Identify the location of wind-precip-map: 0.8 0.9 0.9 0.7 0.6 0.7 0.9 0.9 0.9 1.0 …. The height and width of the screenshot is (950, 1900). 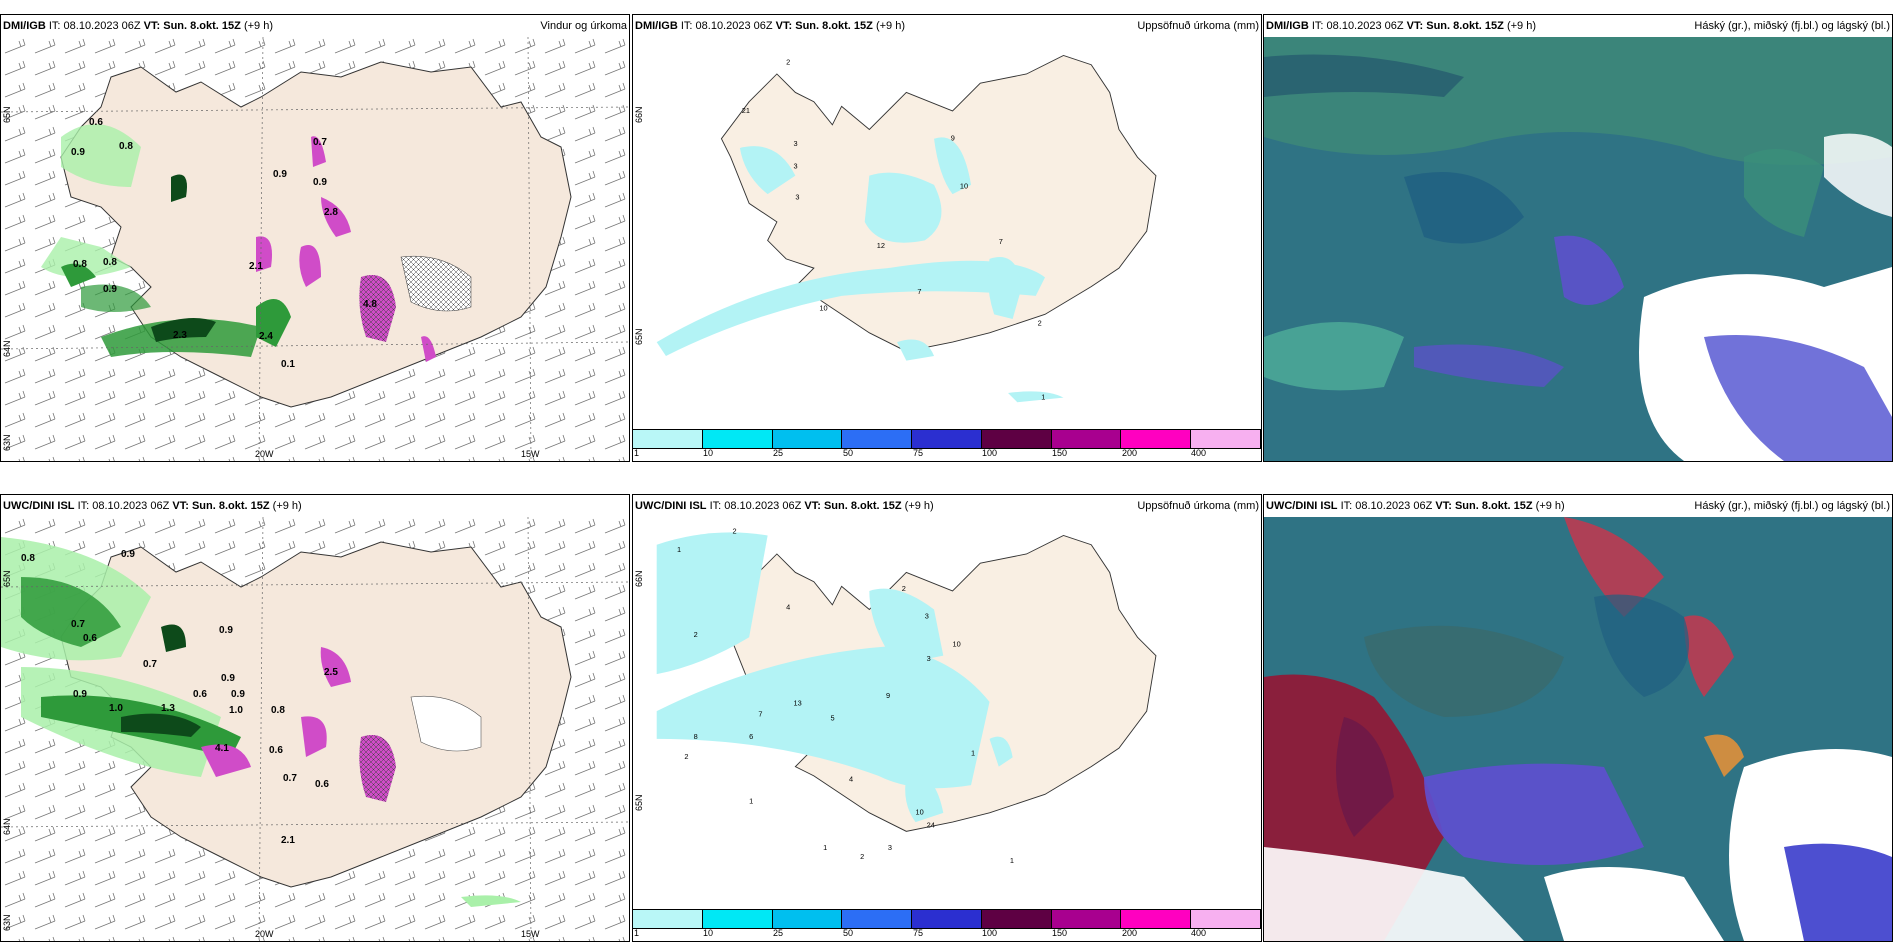
(315, 729).